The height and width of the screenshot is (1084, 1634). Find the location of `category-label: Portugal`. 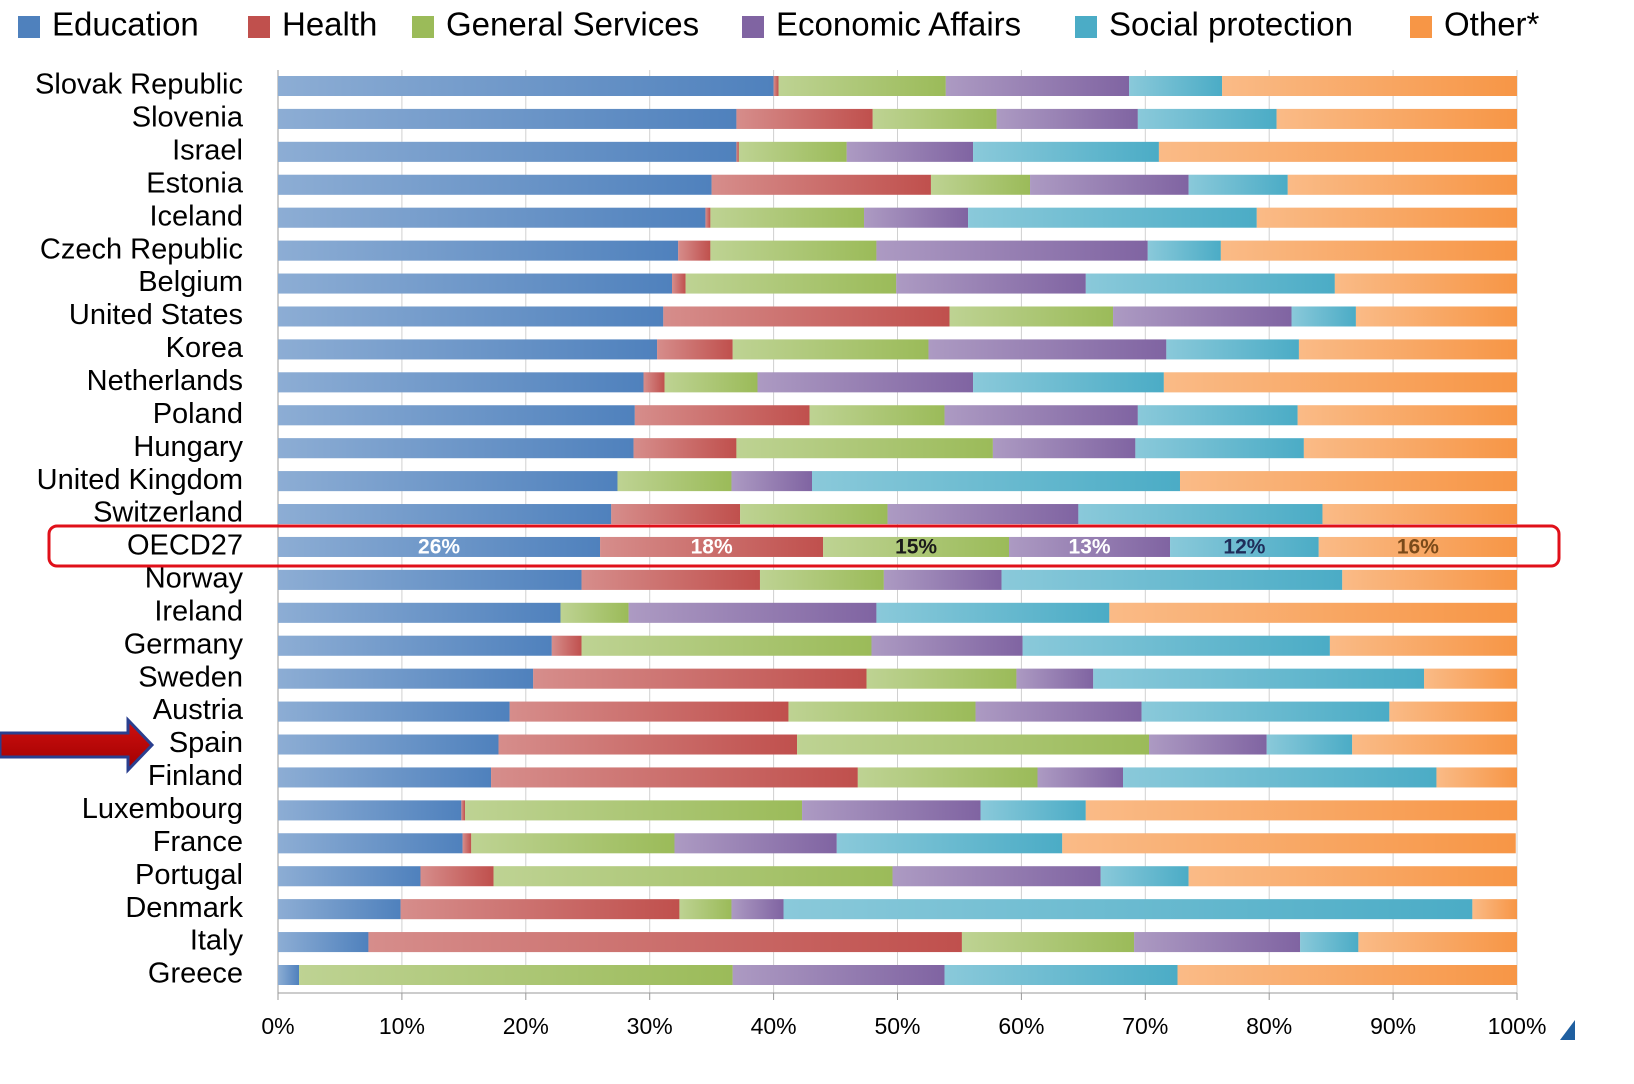

category-label: Portugal is located at coordinates (189, 875).